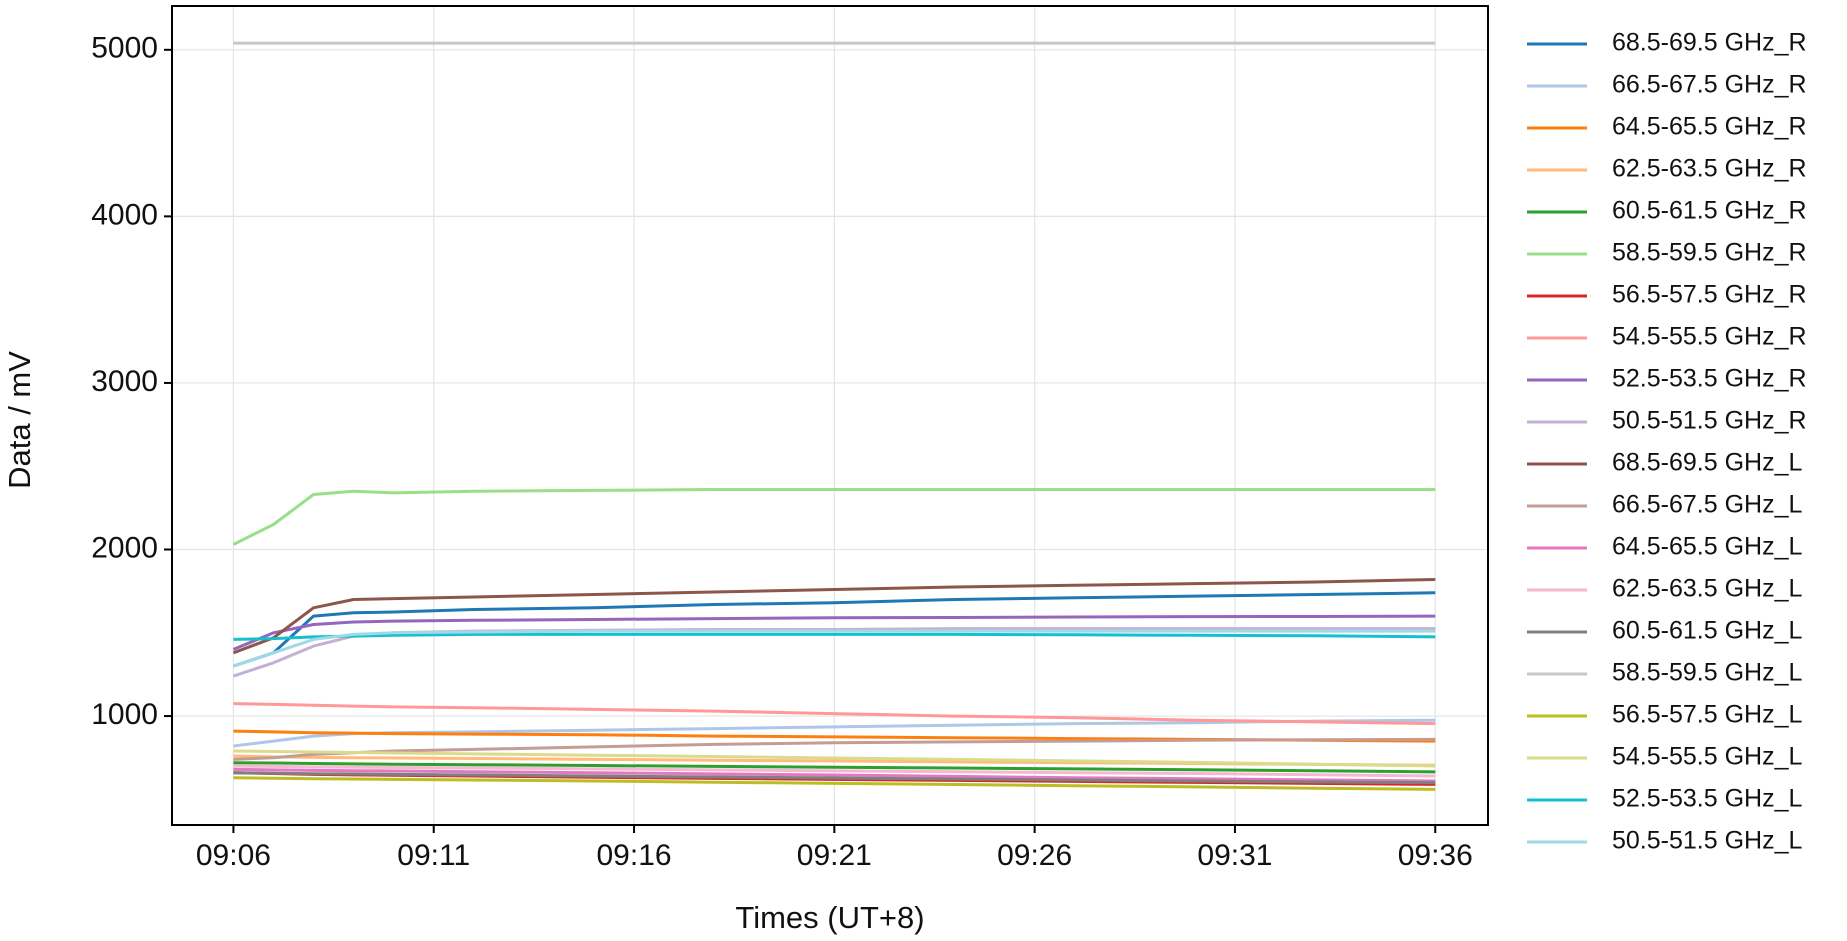 The height and width of the screenshot is (941, 1847). Describe the element at coordinates (834, 855) in the screenshot. I see `x-tick-label: 09:21` at that location.